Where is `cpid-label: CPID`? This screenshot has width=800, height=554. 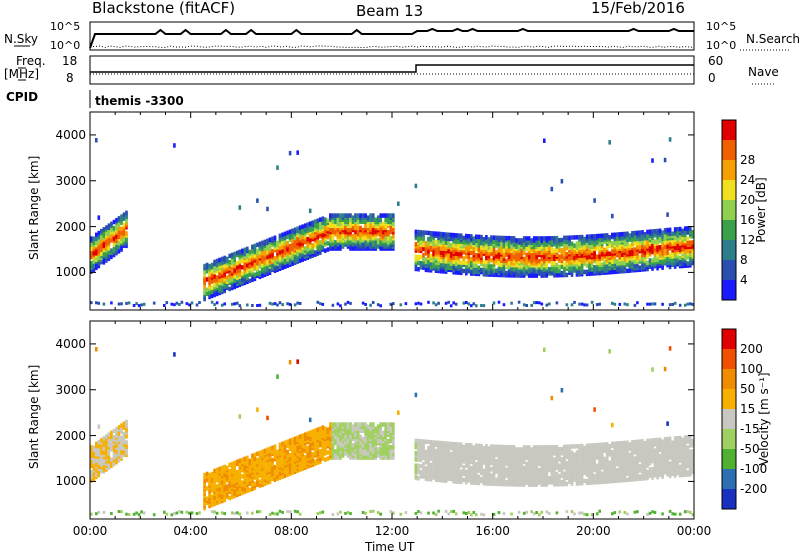
cpid-label: CPID is located at coordinates (22, 97).